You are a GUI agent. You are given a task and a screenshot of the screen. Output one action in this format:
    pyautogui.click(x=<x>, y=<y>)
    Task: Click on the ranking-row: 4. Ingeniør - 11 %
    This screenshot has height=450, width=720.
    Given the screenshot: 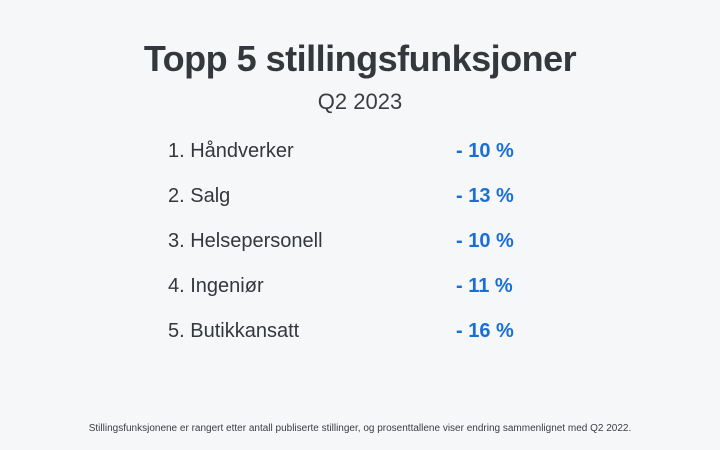 What is the action you would take?
    pyautogui.click(x=348, y=293)
    